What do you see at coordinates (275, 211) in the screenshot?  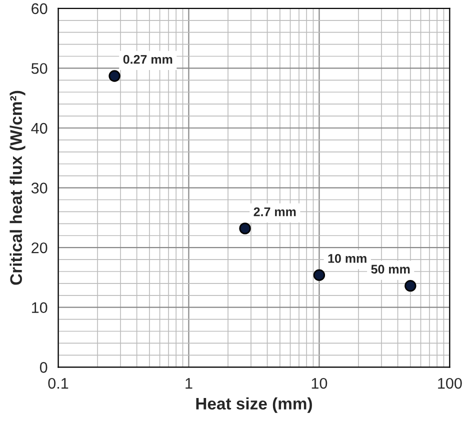 I see `annotation: 2.7 mm` at bounding box center [275, 211].